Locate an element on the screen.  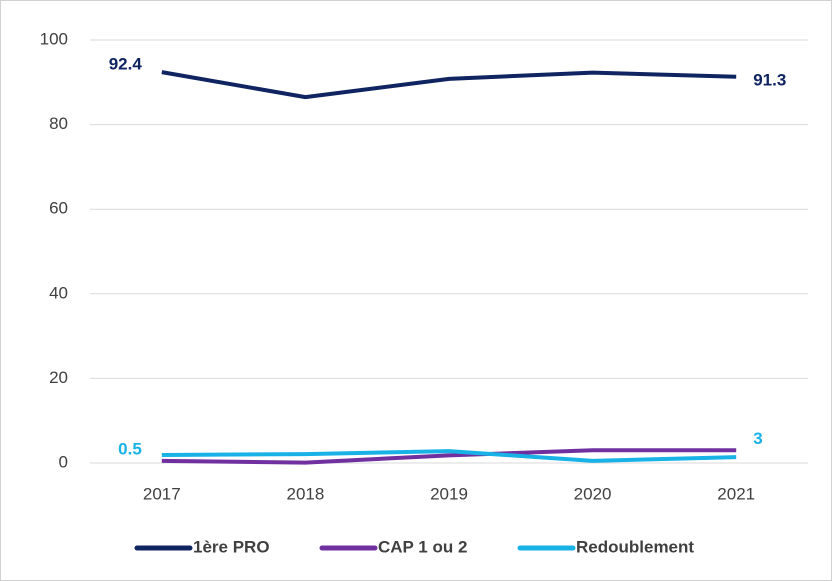
x-tick-label: 2018 is located at coordinates (305, 493).